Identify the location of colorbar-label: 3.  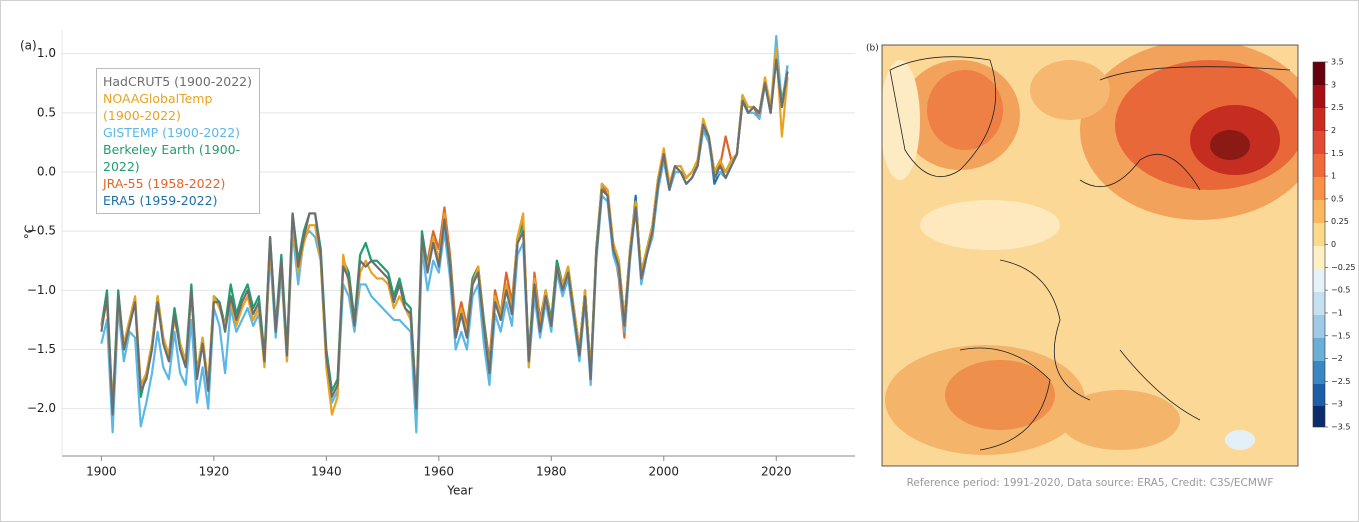
(1333, 84).